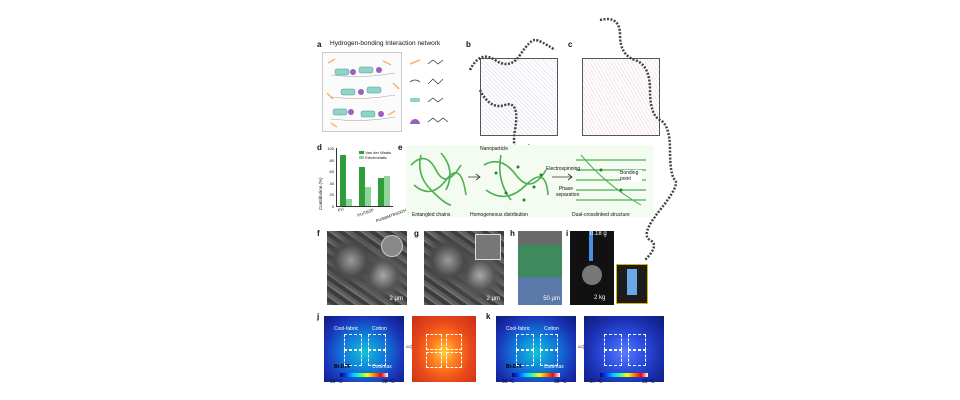 The image size is (960, 400). I want to click on y-tick-label: 0, so click(332, 206).